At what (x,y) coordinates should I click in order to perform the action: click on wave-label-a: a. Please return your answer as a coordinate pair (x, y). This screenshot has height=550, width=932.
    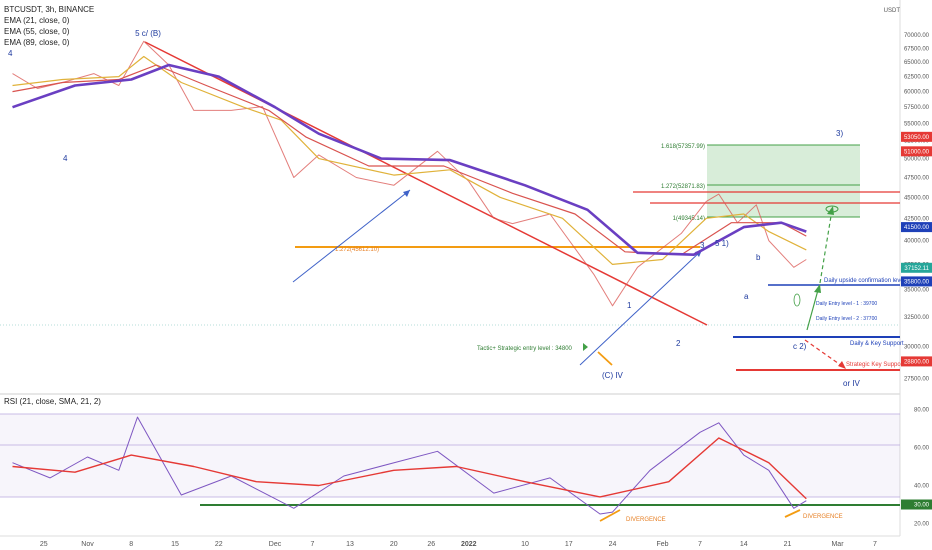
    Looking at the image, I should click on (746, 296).